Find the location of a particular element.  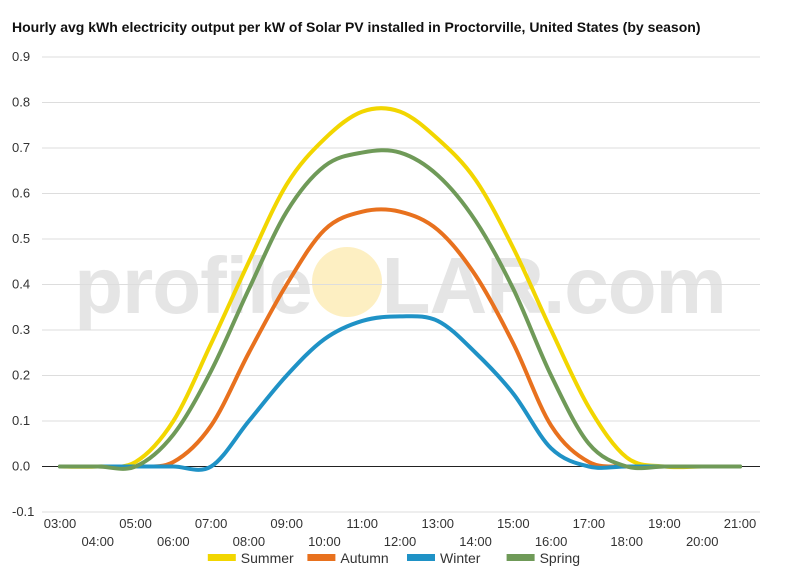

y-tick-label: 0.4 is located at coordinates (21, 284).